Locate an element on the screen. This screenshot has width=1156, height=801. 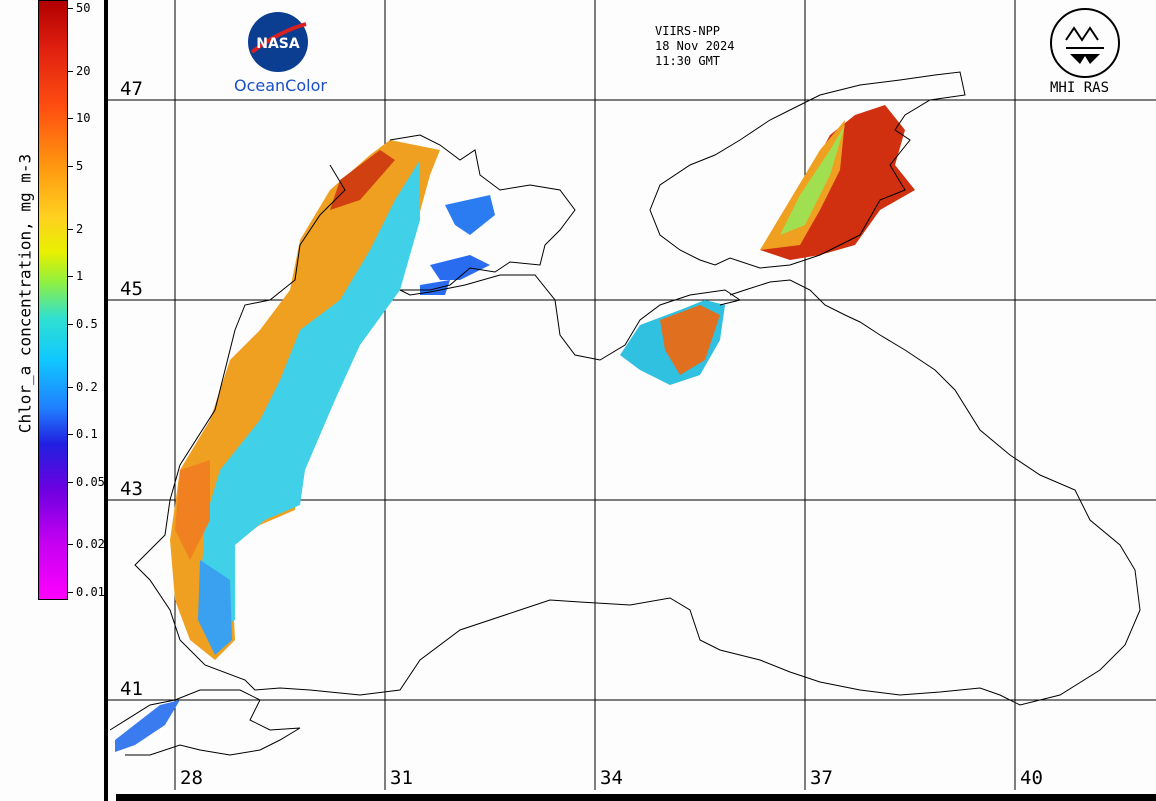
colorbar-title: Chlor_a concentration, mg m-3 is located at coordinates (25, 293).